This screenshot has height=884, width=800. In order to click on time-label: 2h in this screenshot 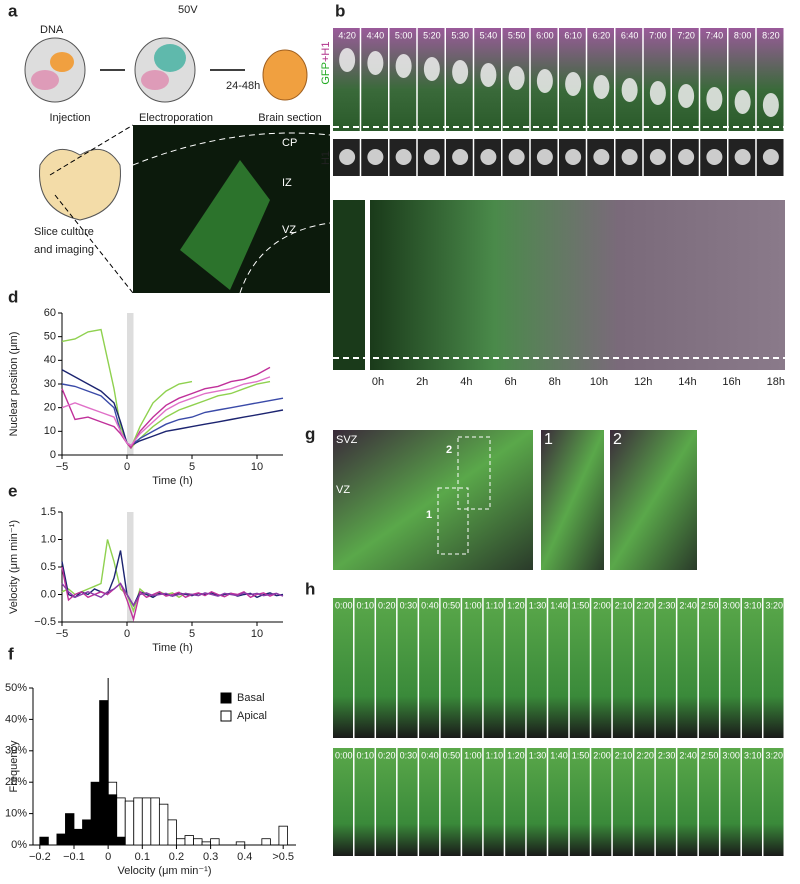, I will do `click(422, 382)`.